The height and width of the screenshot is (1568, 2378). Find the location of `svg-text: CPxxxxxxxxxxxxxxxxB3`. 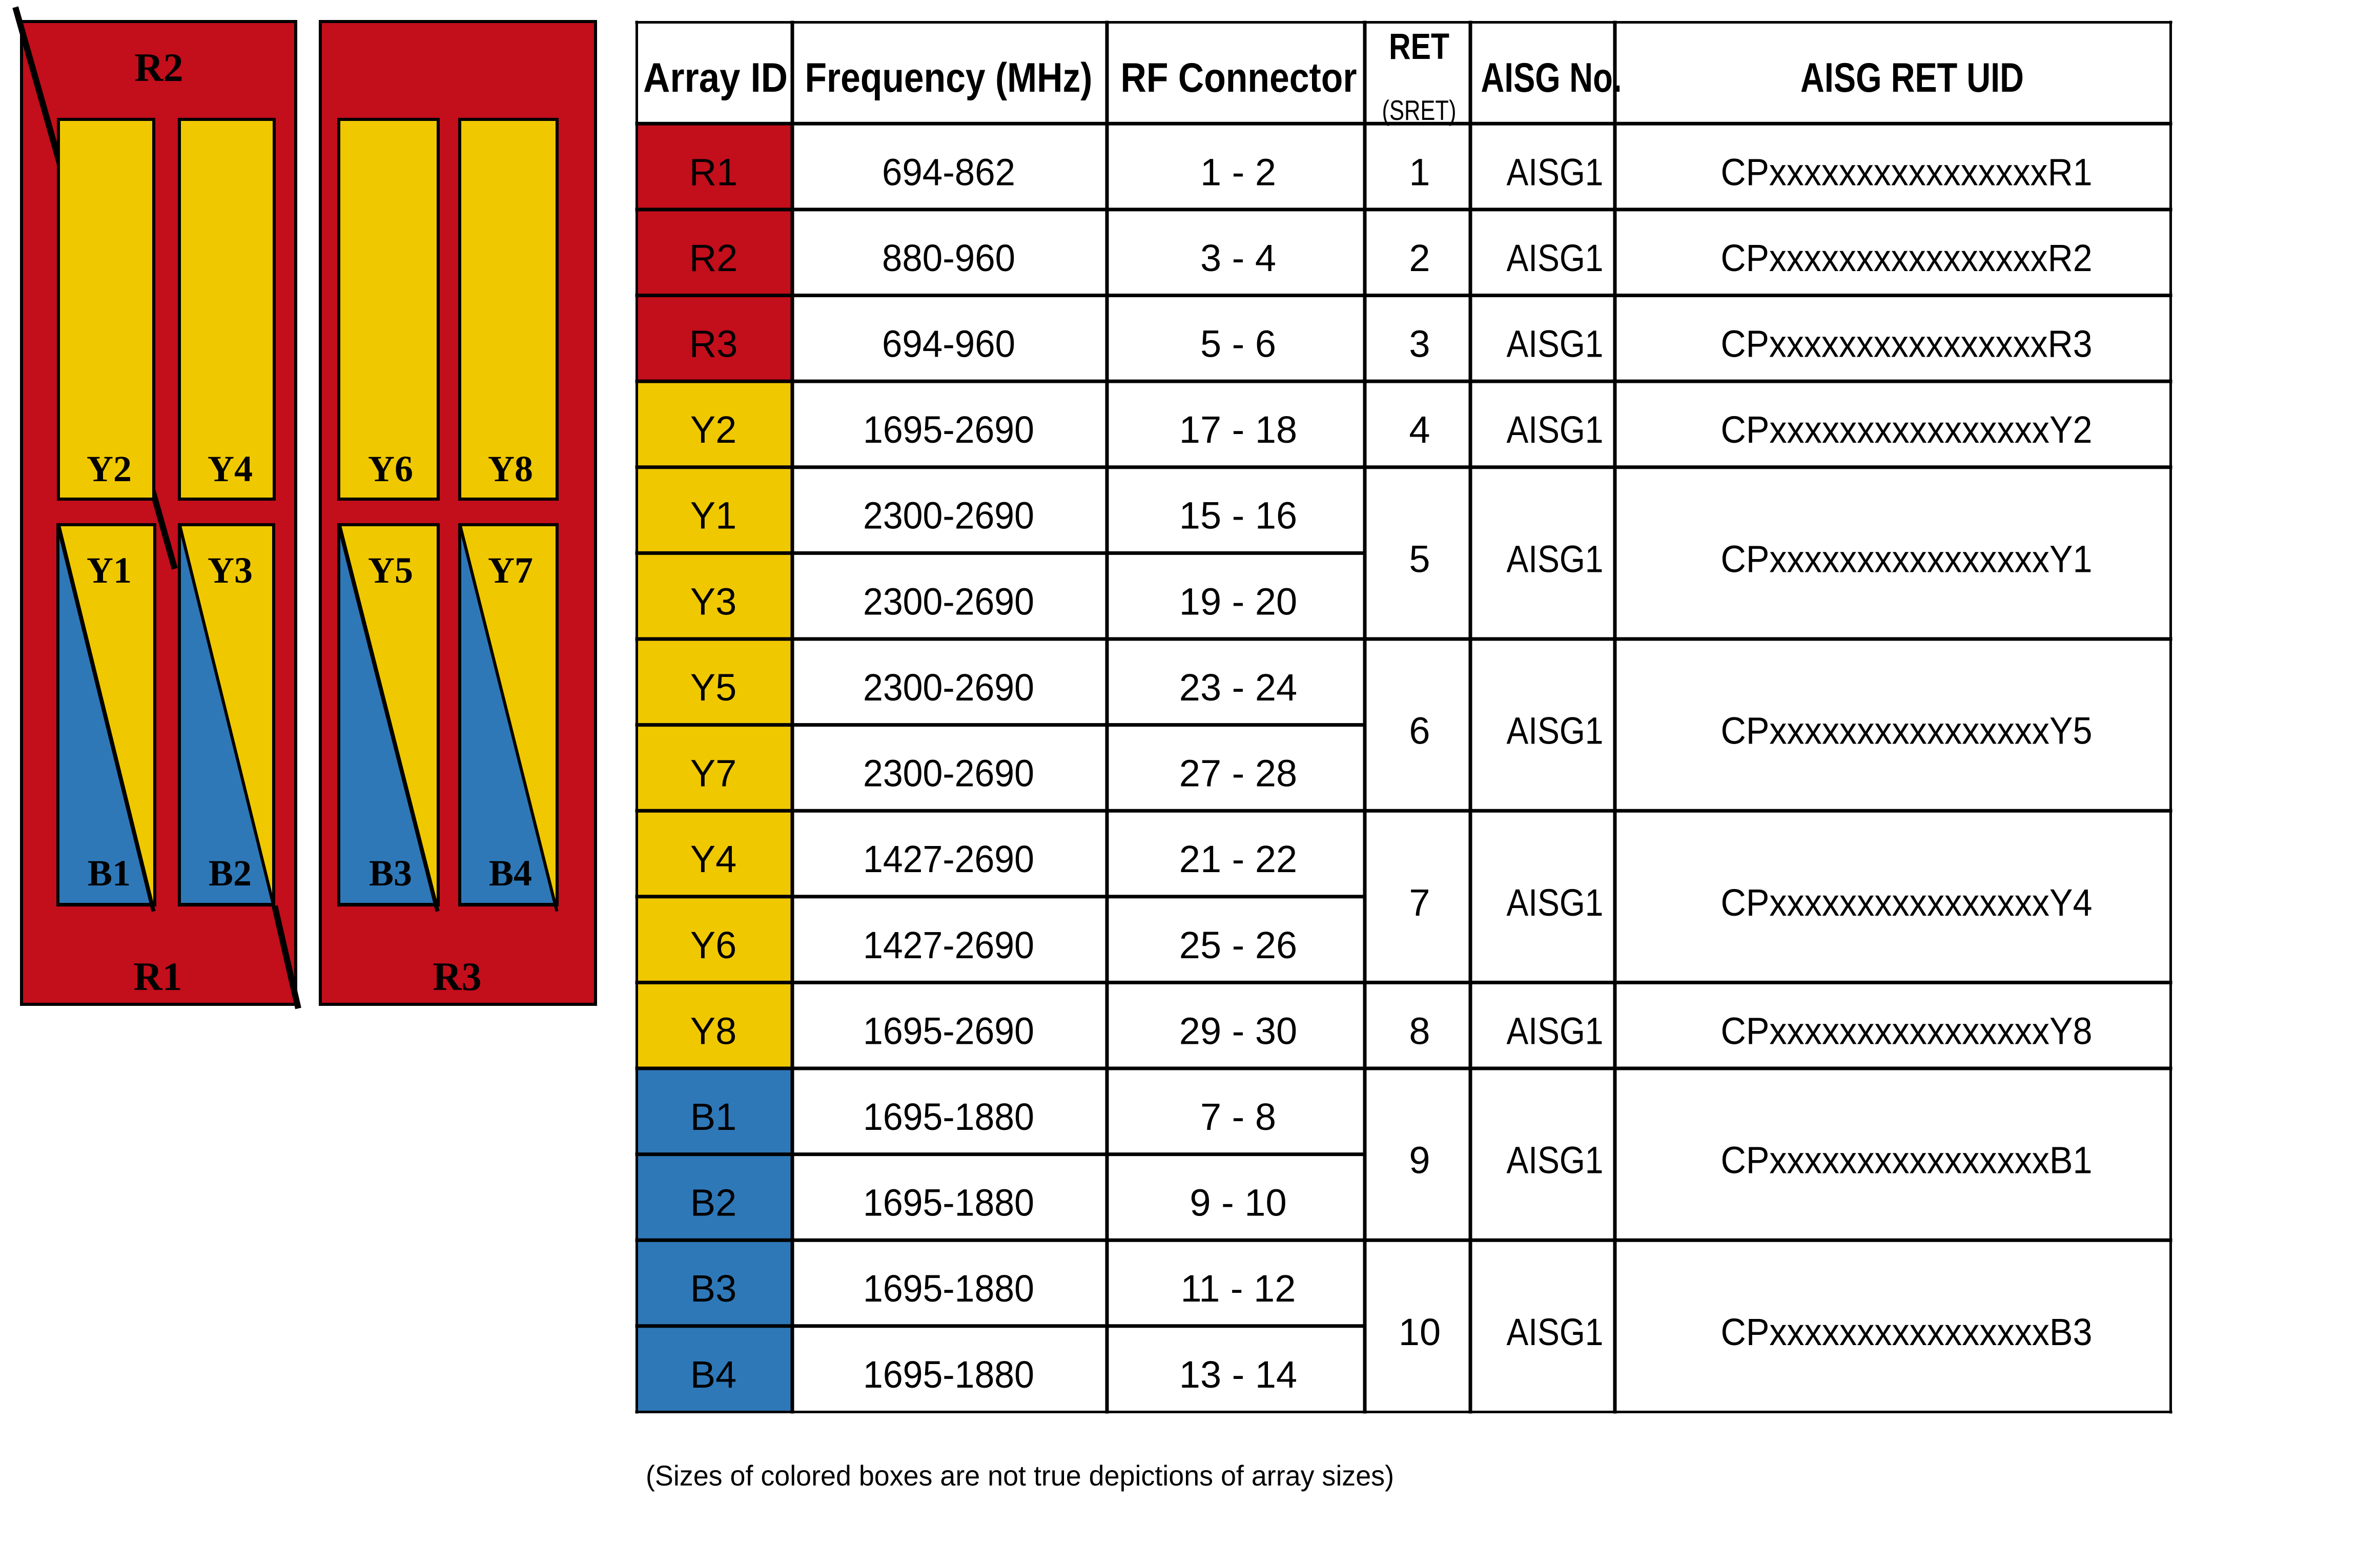

svg-text: CPxxxxxxxxxxxxxxxxB3 is located at coordinates (1907, 1332).